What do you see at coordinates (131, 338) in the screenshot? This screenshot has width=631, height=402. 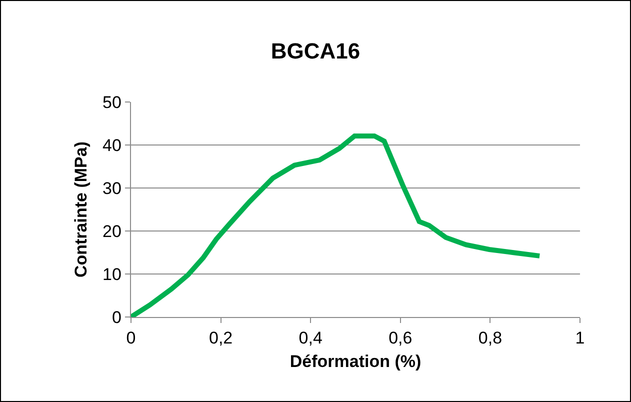 I see `x-tick-label: 0` at bounding box center [131, 338].